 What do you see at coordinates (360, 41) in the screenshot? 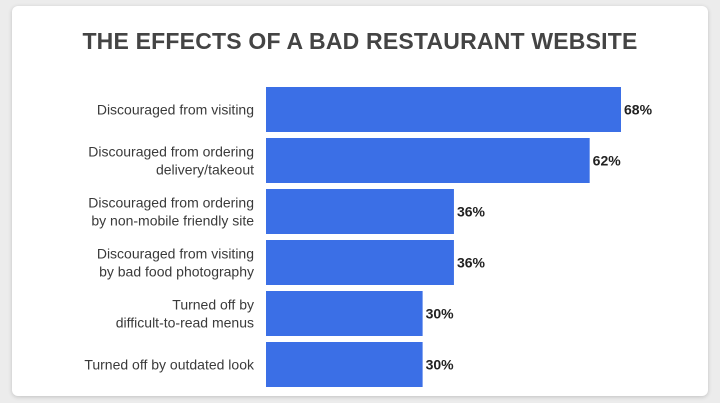
I see `chart-title: THE EFFECTS OF A BAD RESTAURANT WEBSITE` at bounding box center [360, 41].